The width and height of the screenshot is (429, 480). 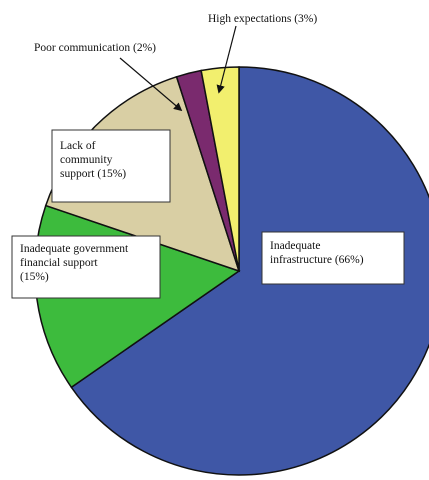 I want to click on slice-label-text-3: Lack of community support (15%), so click(x=93, y=160).